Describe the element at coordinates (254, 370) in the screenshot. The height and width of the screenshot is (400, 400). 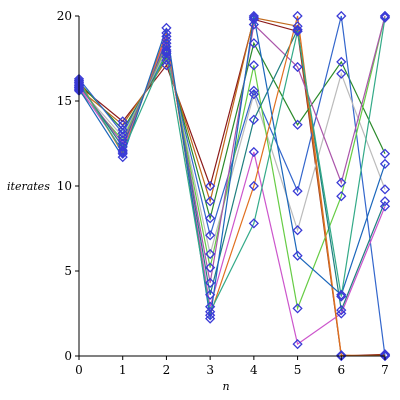
I see `x-tick-label-4: 4` at that location.